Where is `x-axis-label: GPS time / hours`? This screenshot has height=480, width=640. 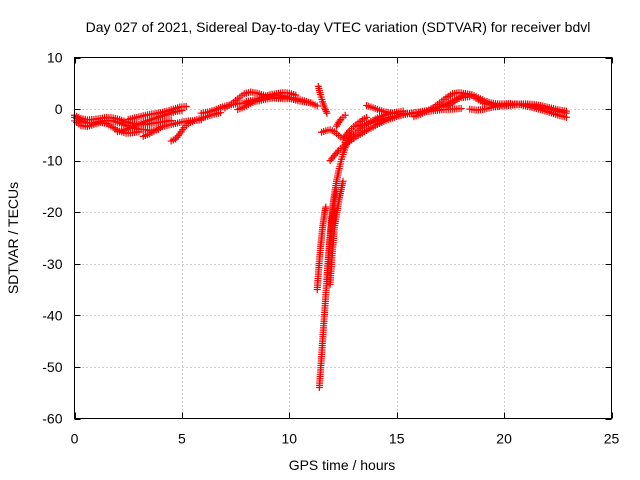
x-axis-label: GPS time / hours is located at coordinates (342, 465).